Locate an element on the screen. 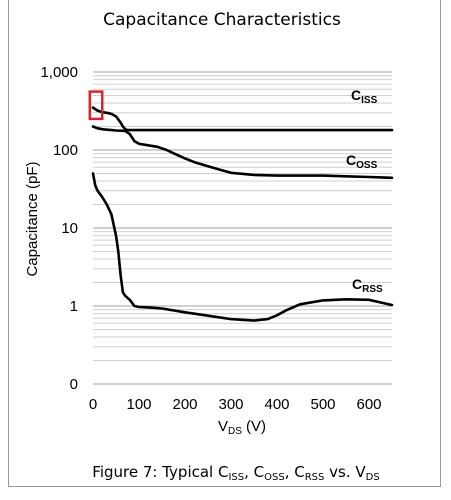 This screenshot has width=451, height=500. caption-sep-2: , C is located at coordinates (295, 472).